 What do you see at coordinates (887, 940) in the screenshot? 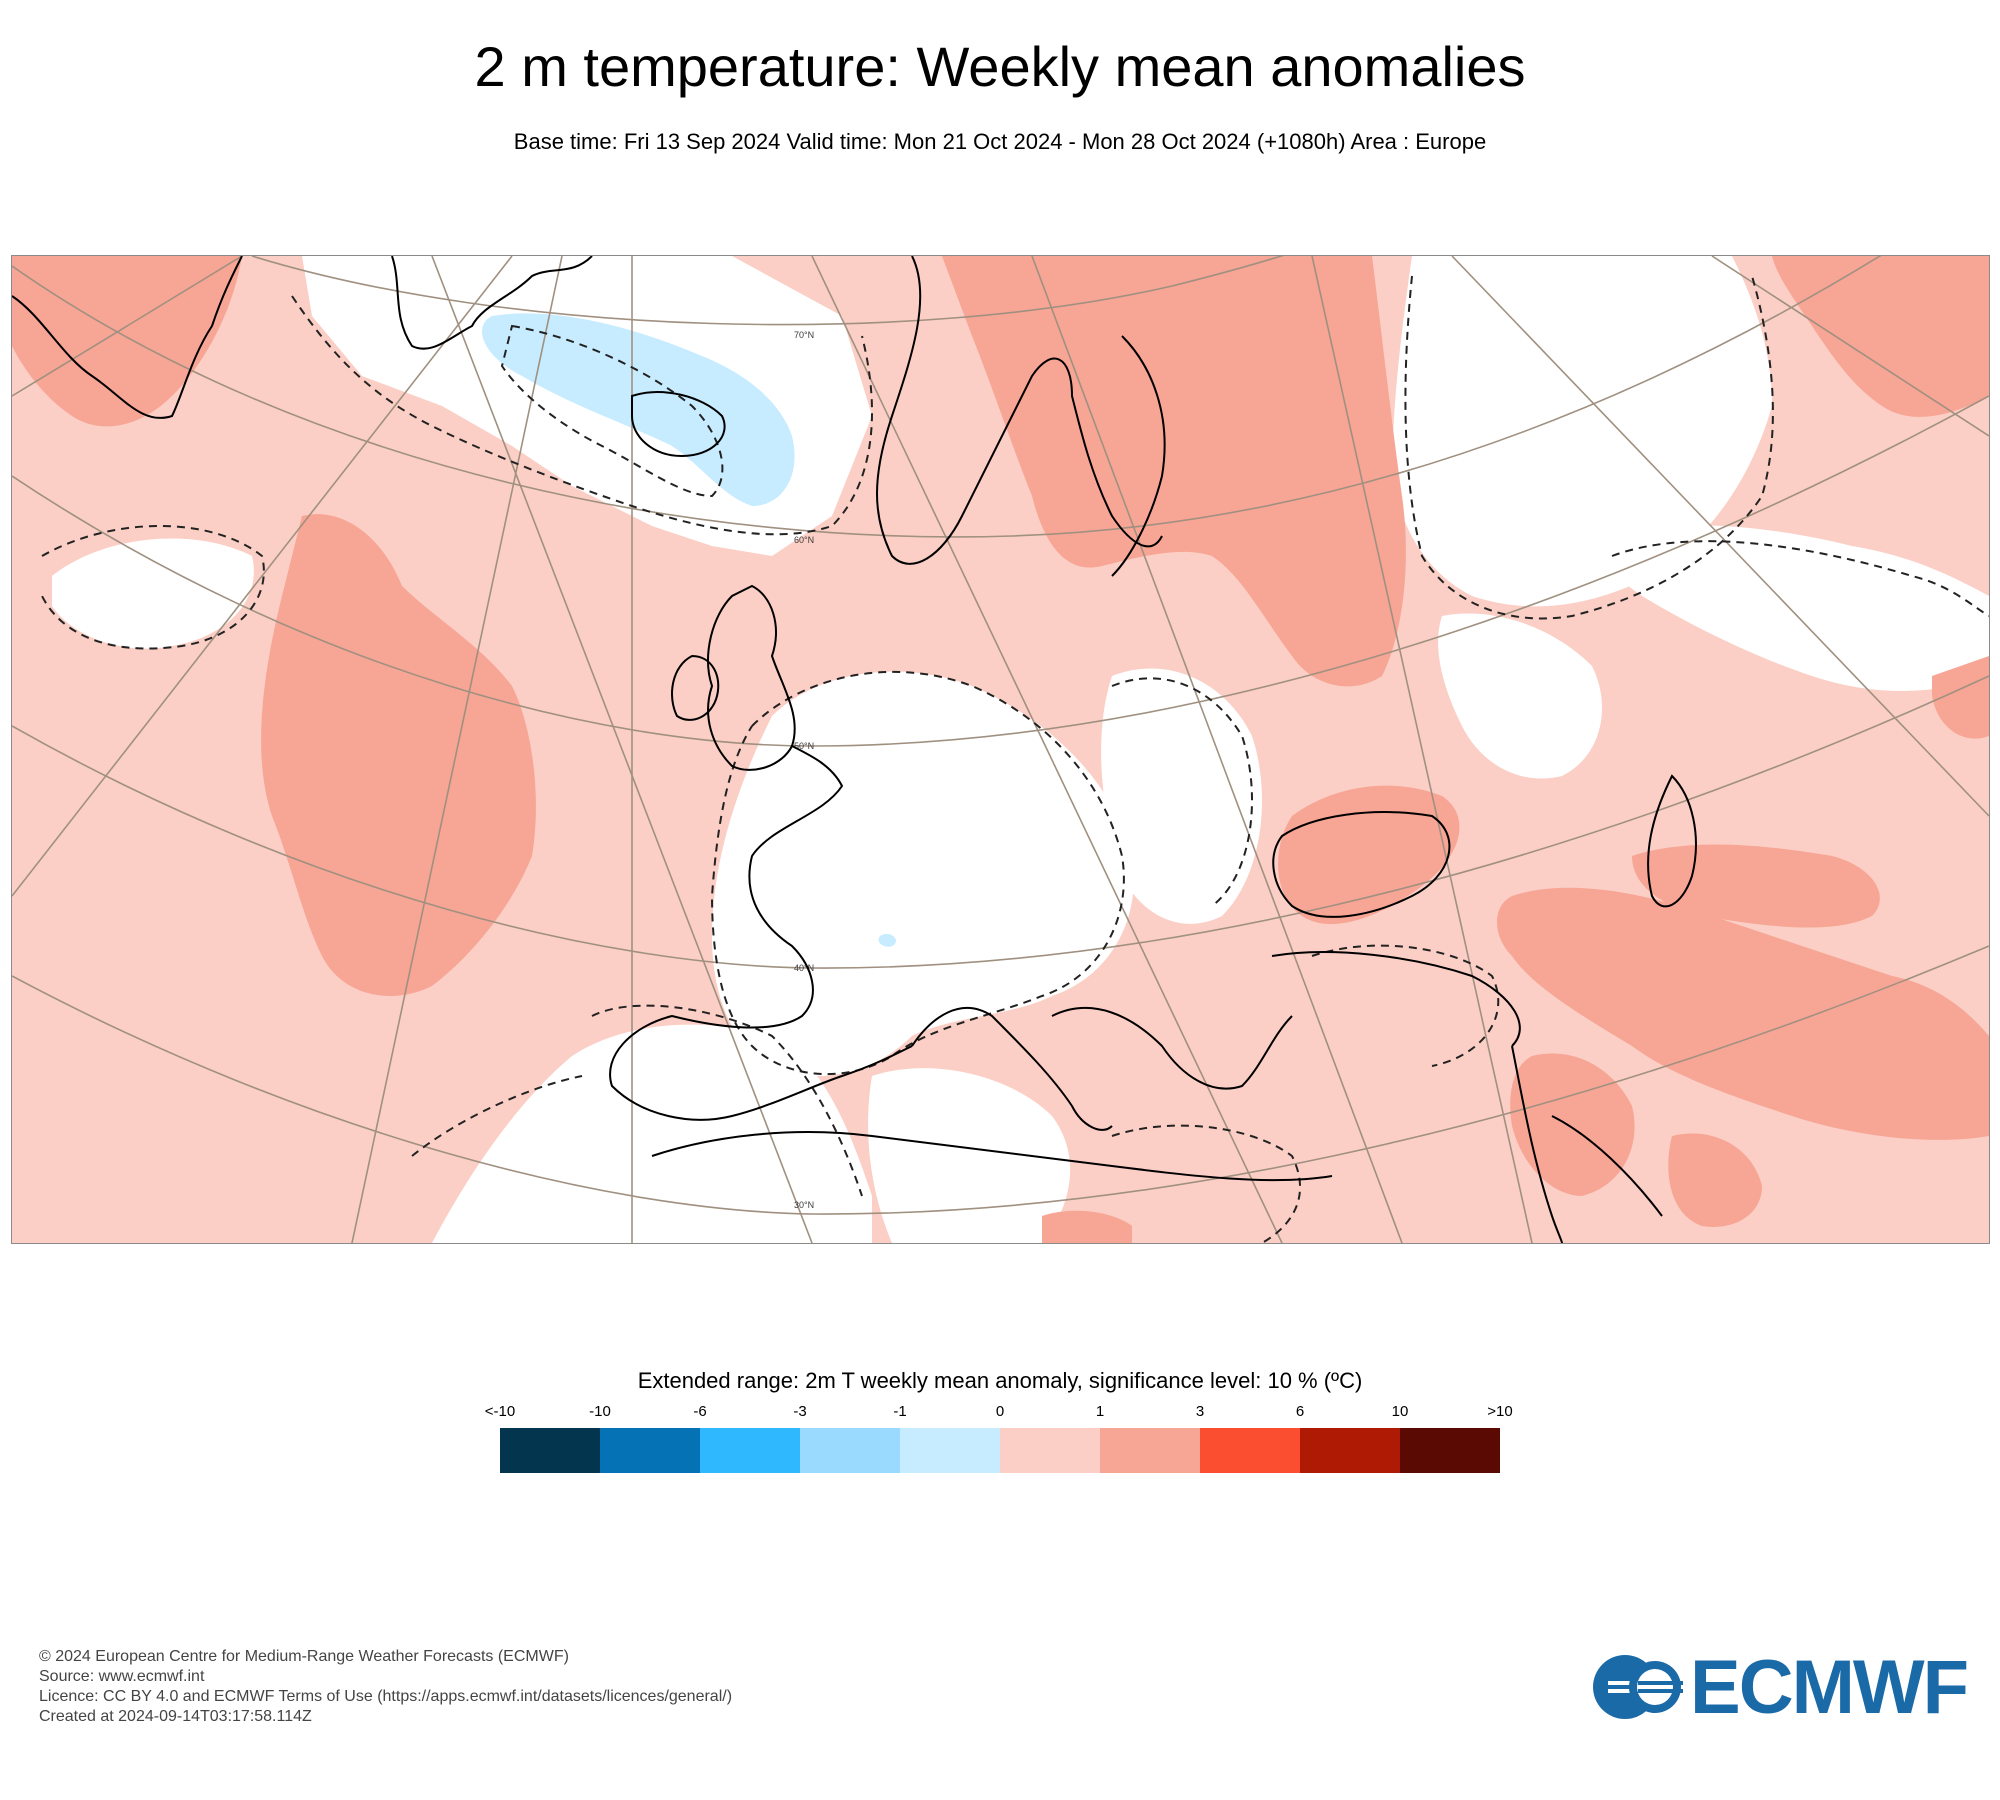
I see `cold-area-sardinia` at bounding box center [887, 940].